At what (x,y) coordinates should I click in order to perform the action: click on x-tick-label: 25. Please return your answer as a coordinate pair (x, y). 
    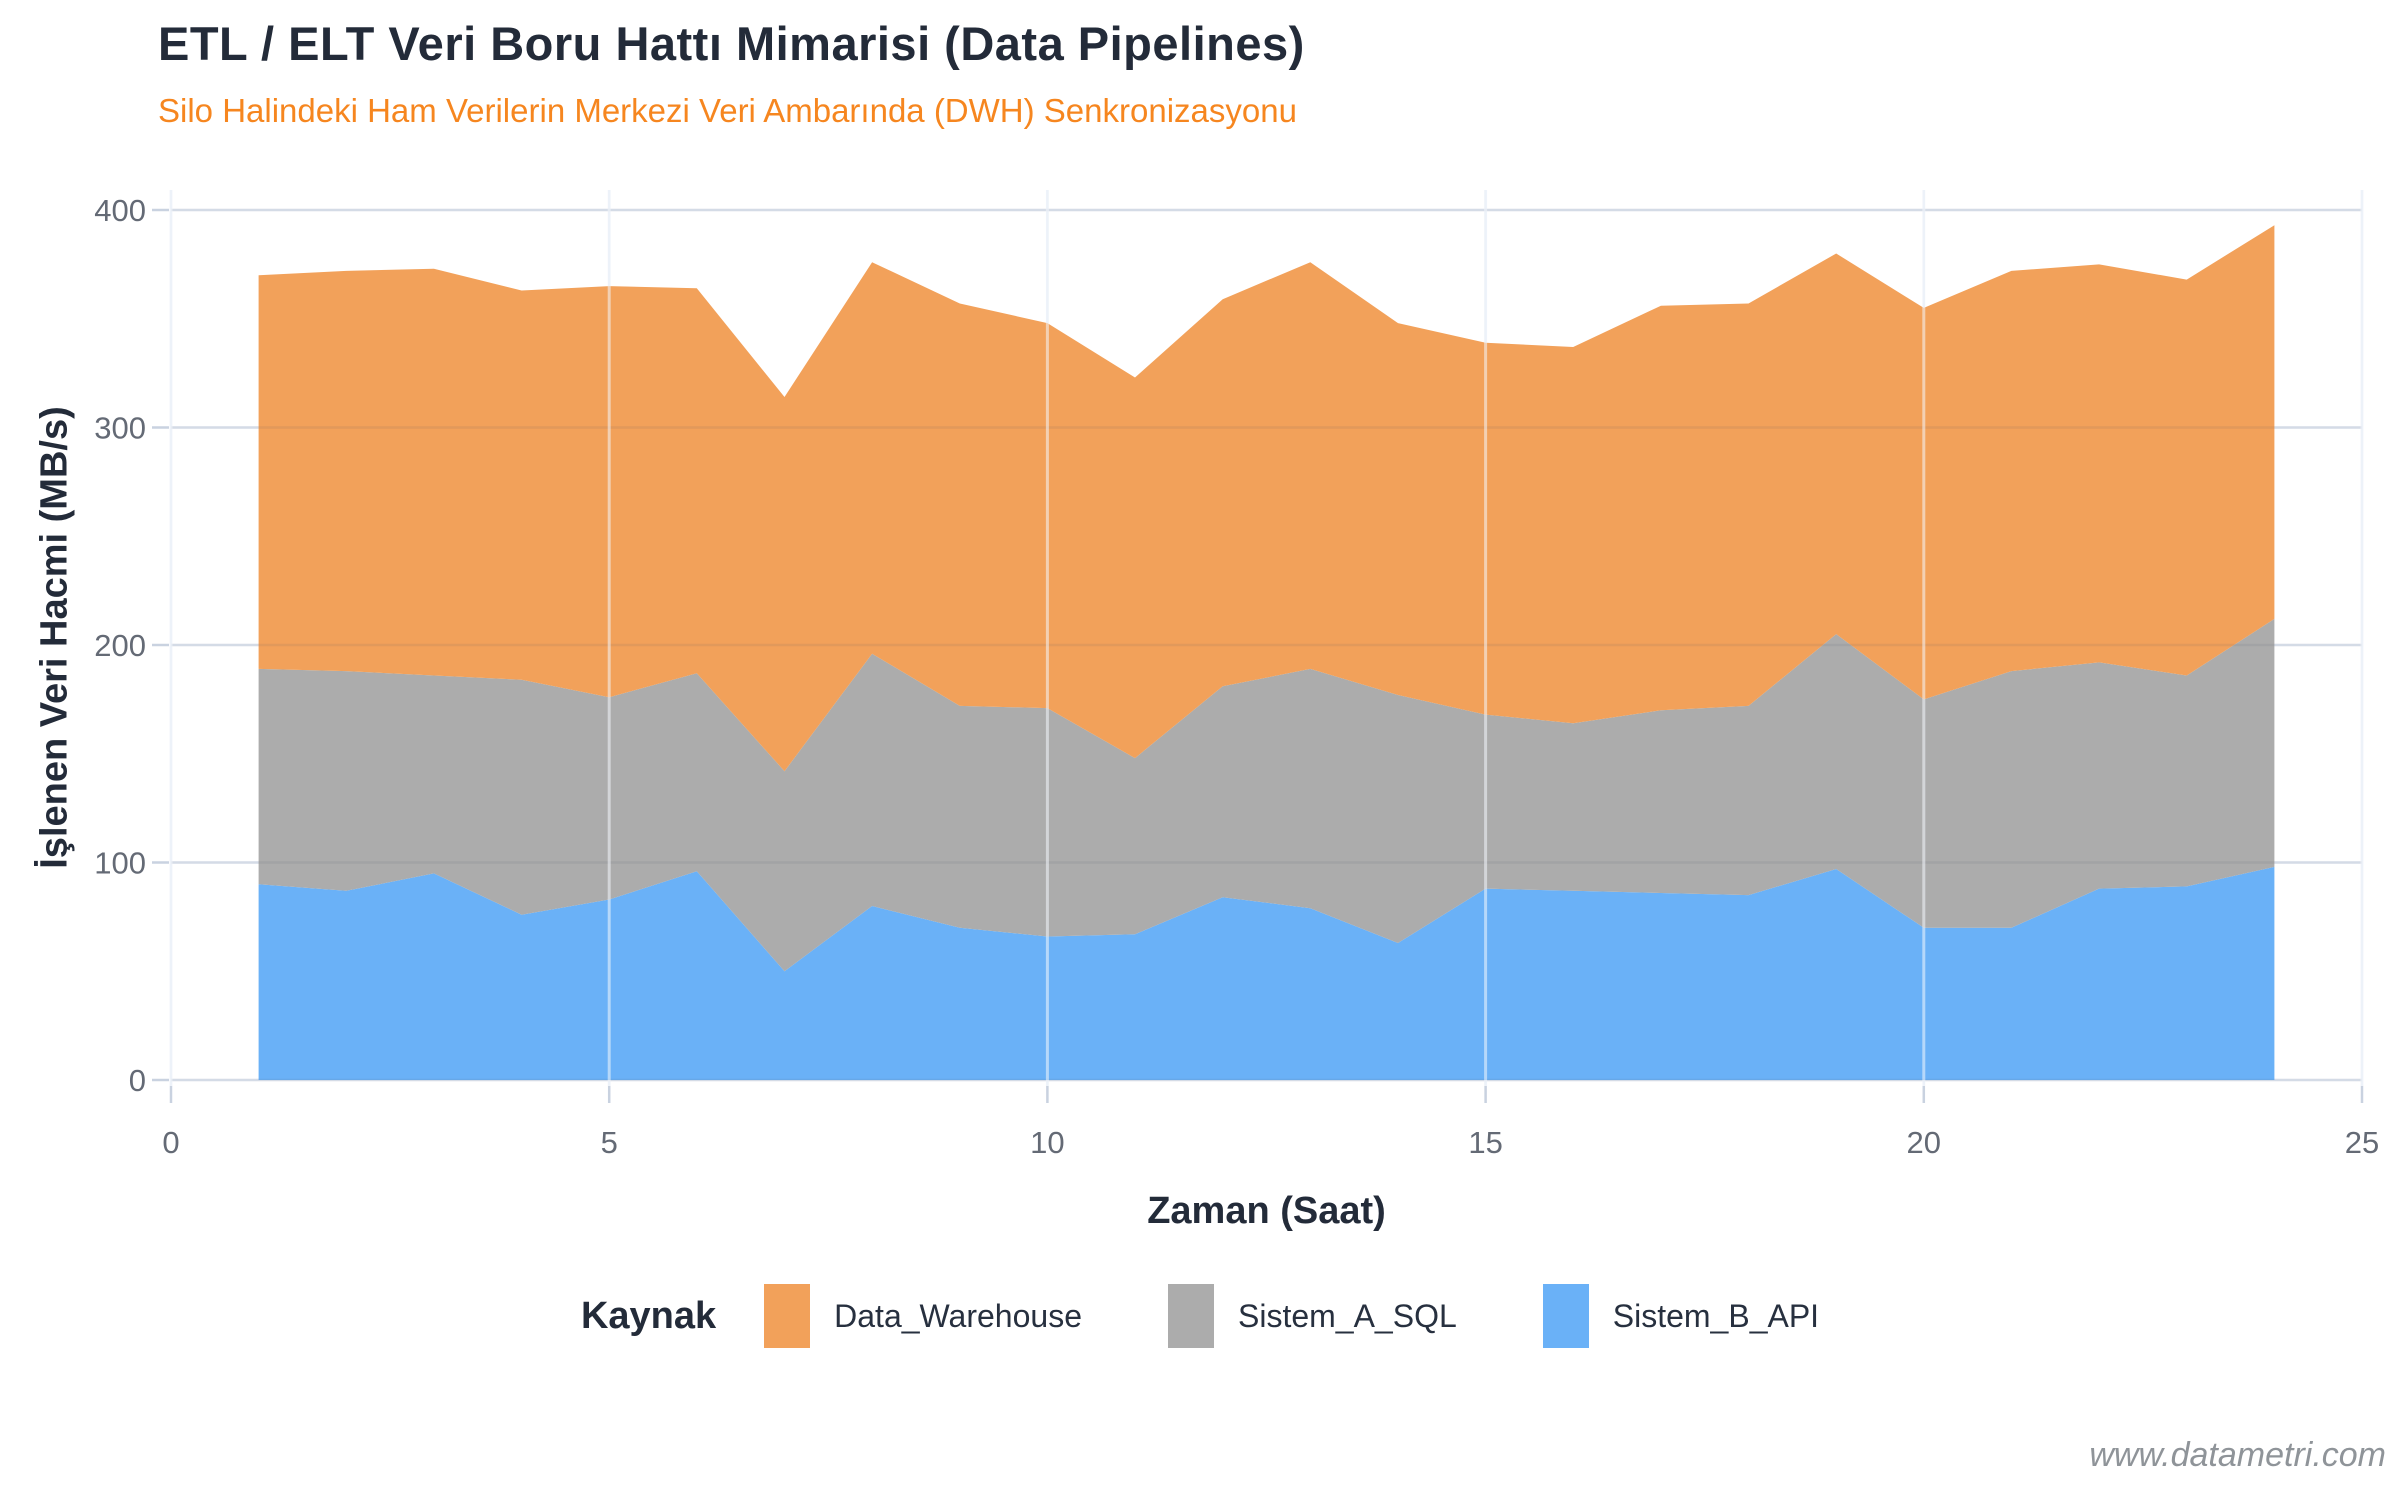
    Looking at the image, I should click on (2362, 1142).